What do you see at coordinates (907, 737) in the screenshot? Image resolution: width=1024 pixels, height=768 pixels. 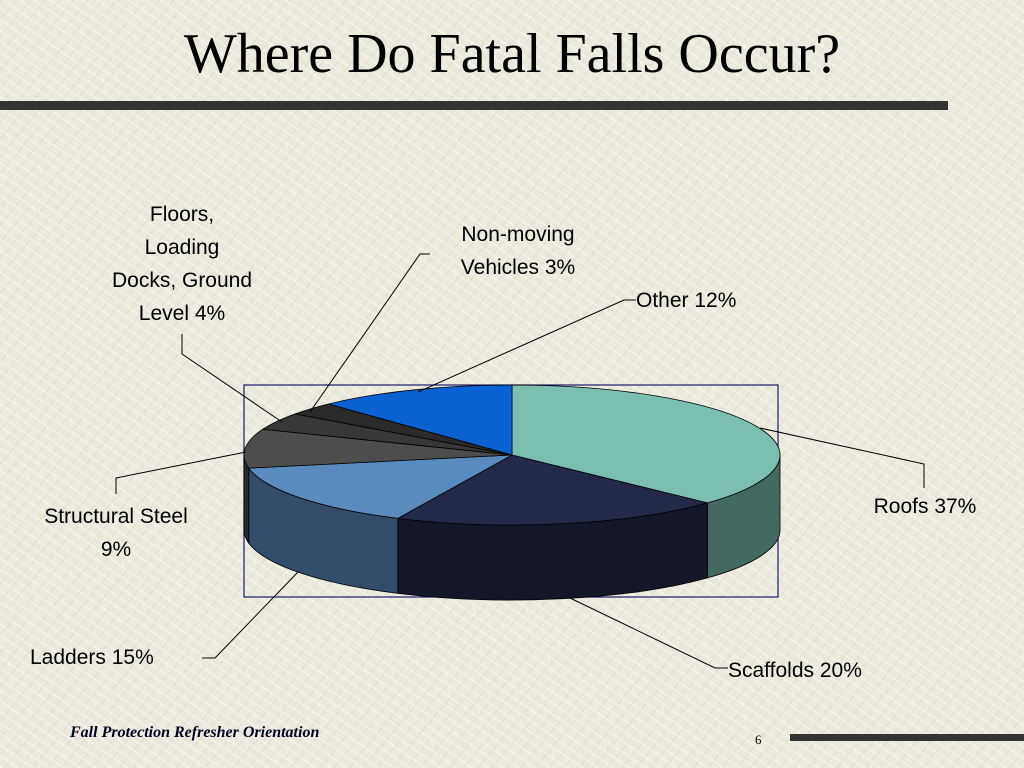 I see `footer-divider` at bounding box center [907, 737].